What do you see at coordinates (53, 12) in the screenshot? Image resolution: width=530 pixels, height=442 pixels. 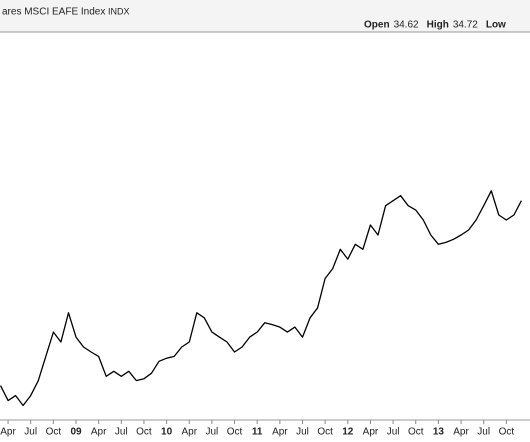 I see `chart-title: ares MSCI EAFE Index` at bounding box center [53, 12].